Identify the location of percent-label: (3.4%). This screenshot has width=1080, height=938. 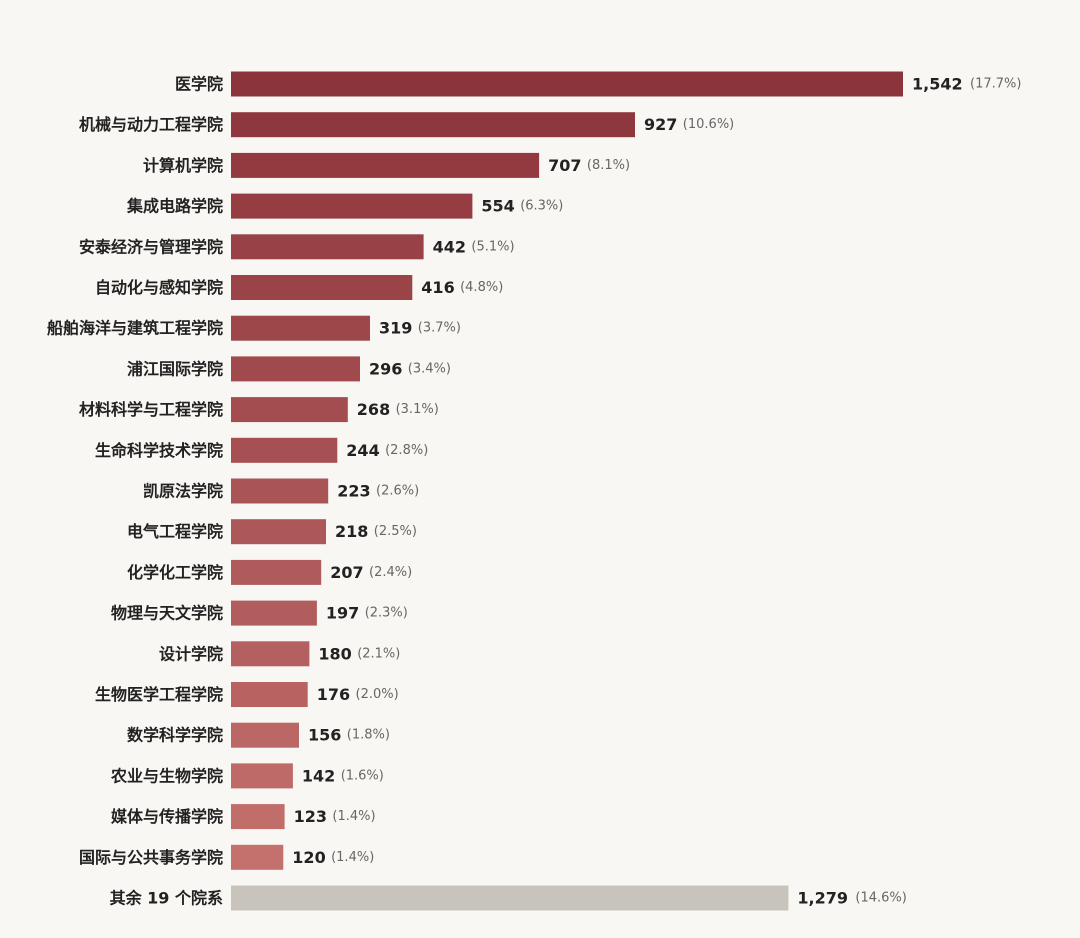
(429, 368).